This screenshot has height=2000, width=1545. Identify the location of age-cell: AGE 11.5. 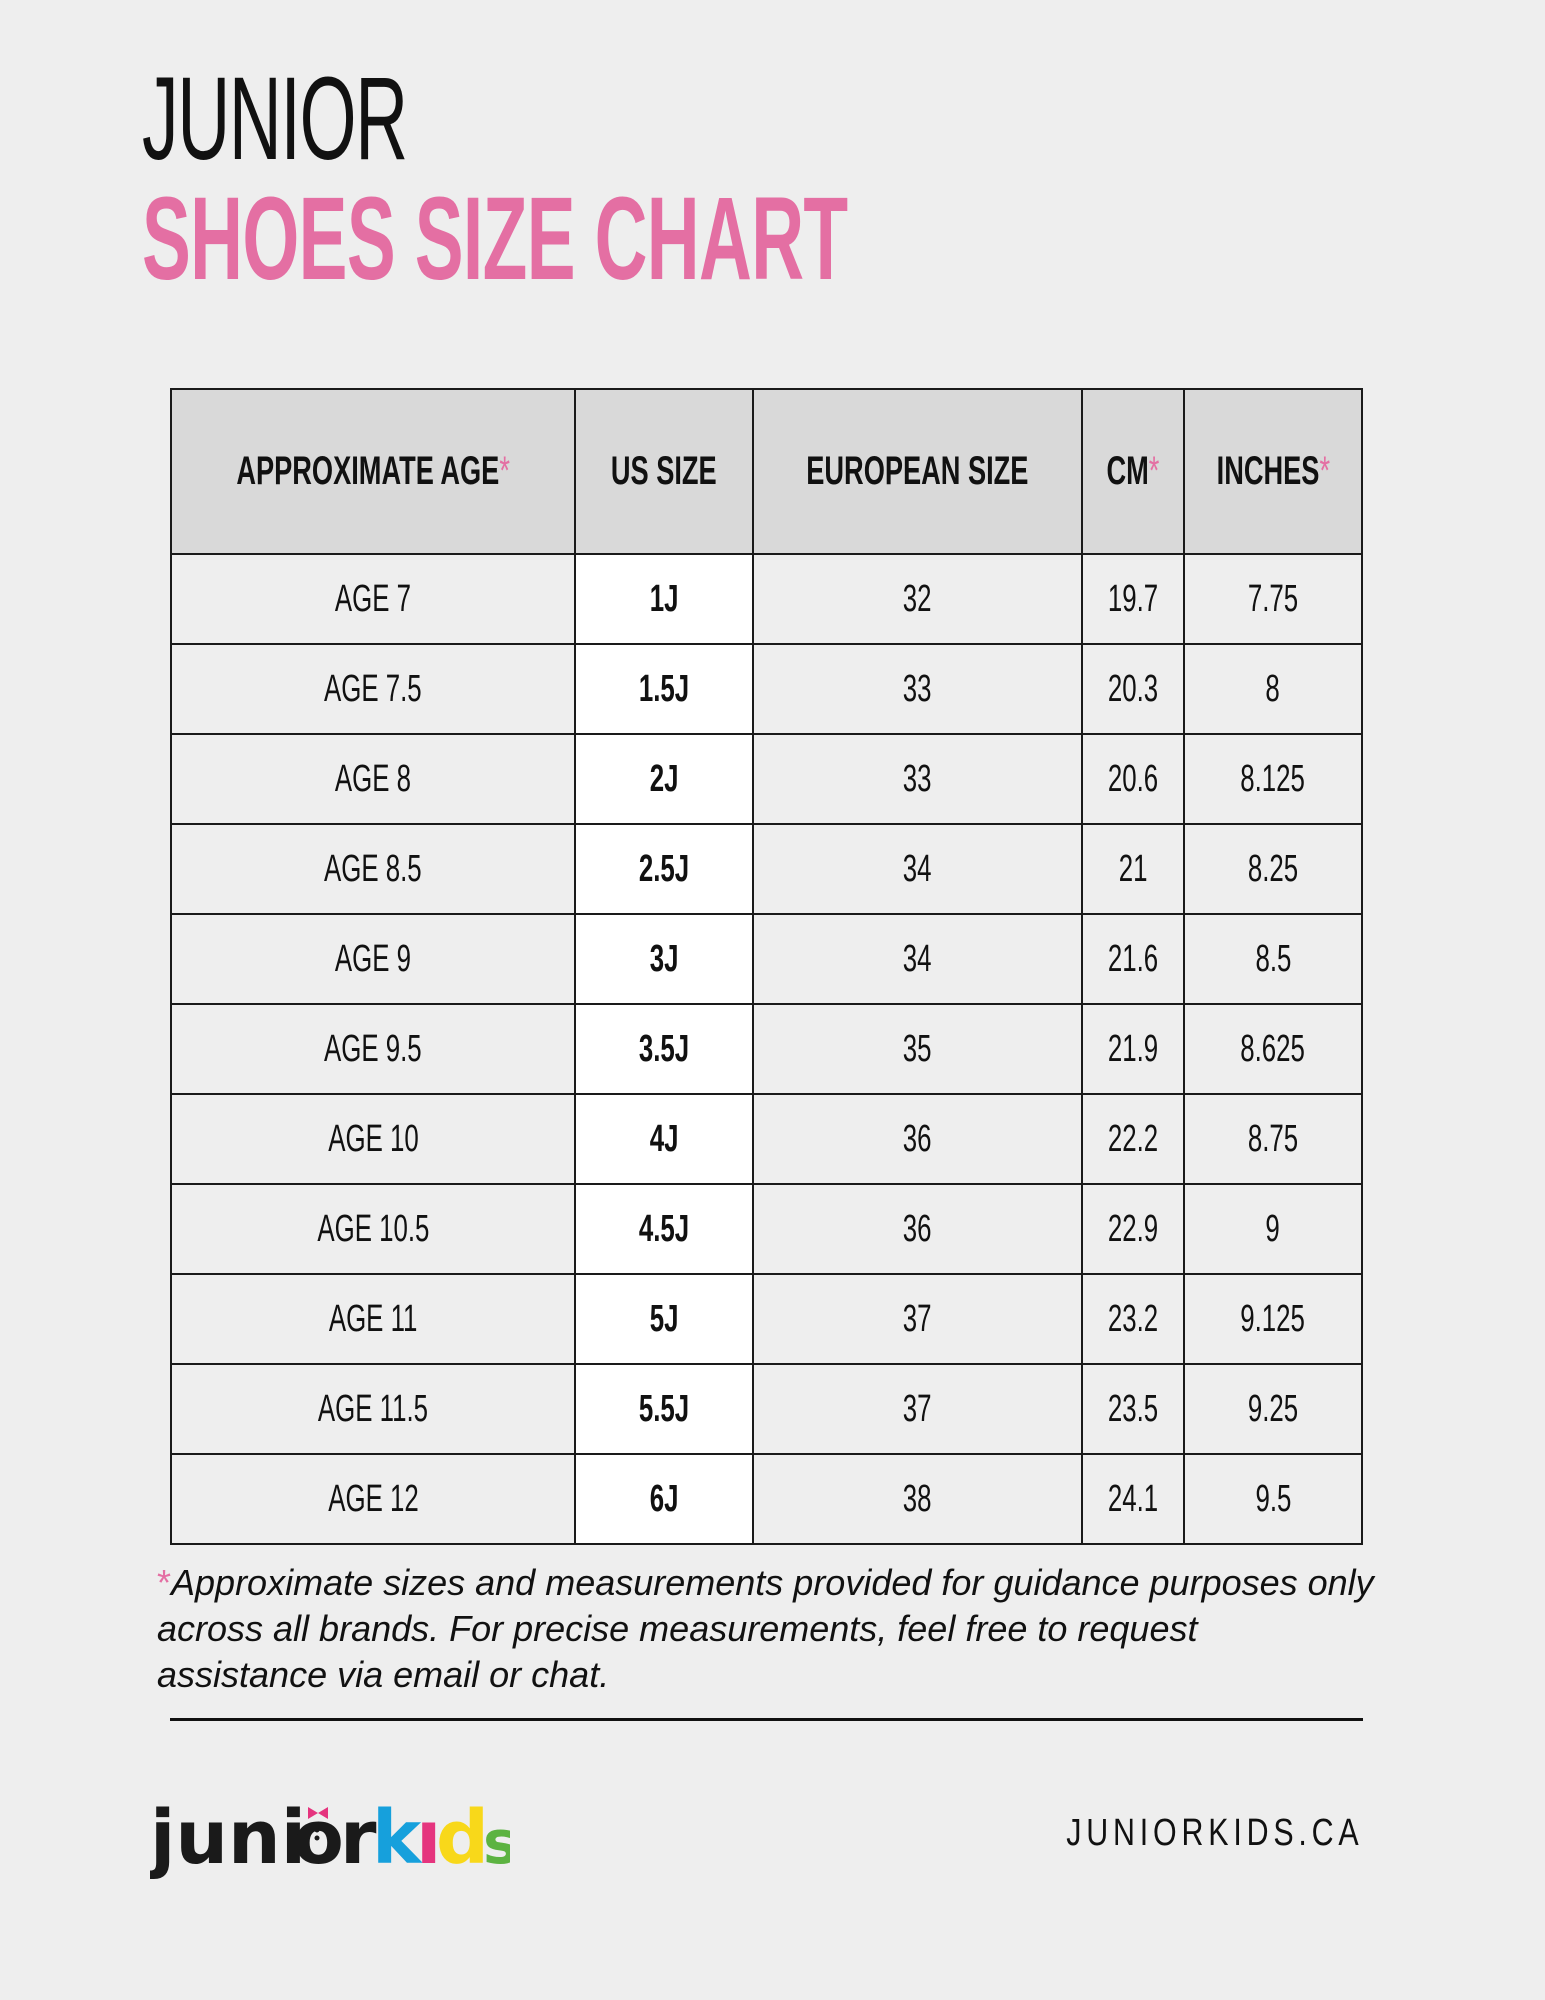
(373, 1409).